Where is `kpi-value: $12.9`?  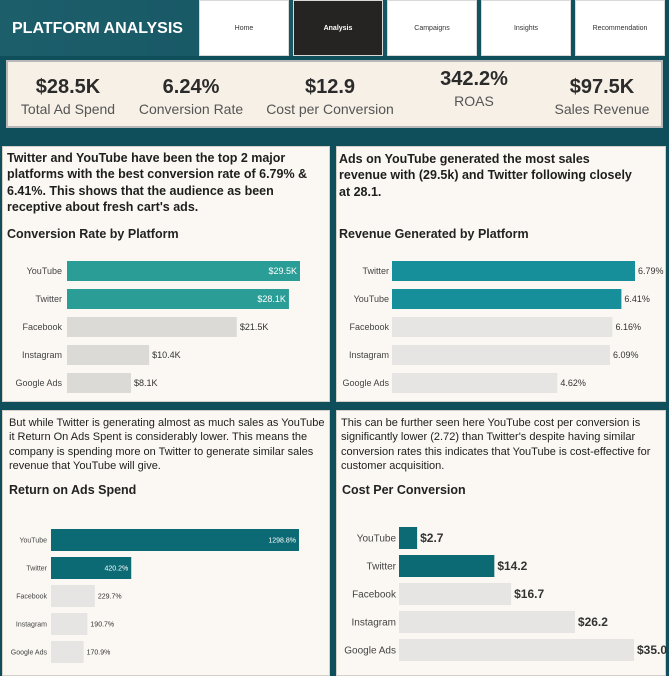 kpi-value: $12.9 is located at coordinates (330, 87).